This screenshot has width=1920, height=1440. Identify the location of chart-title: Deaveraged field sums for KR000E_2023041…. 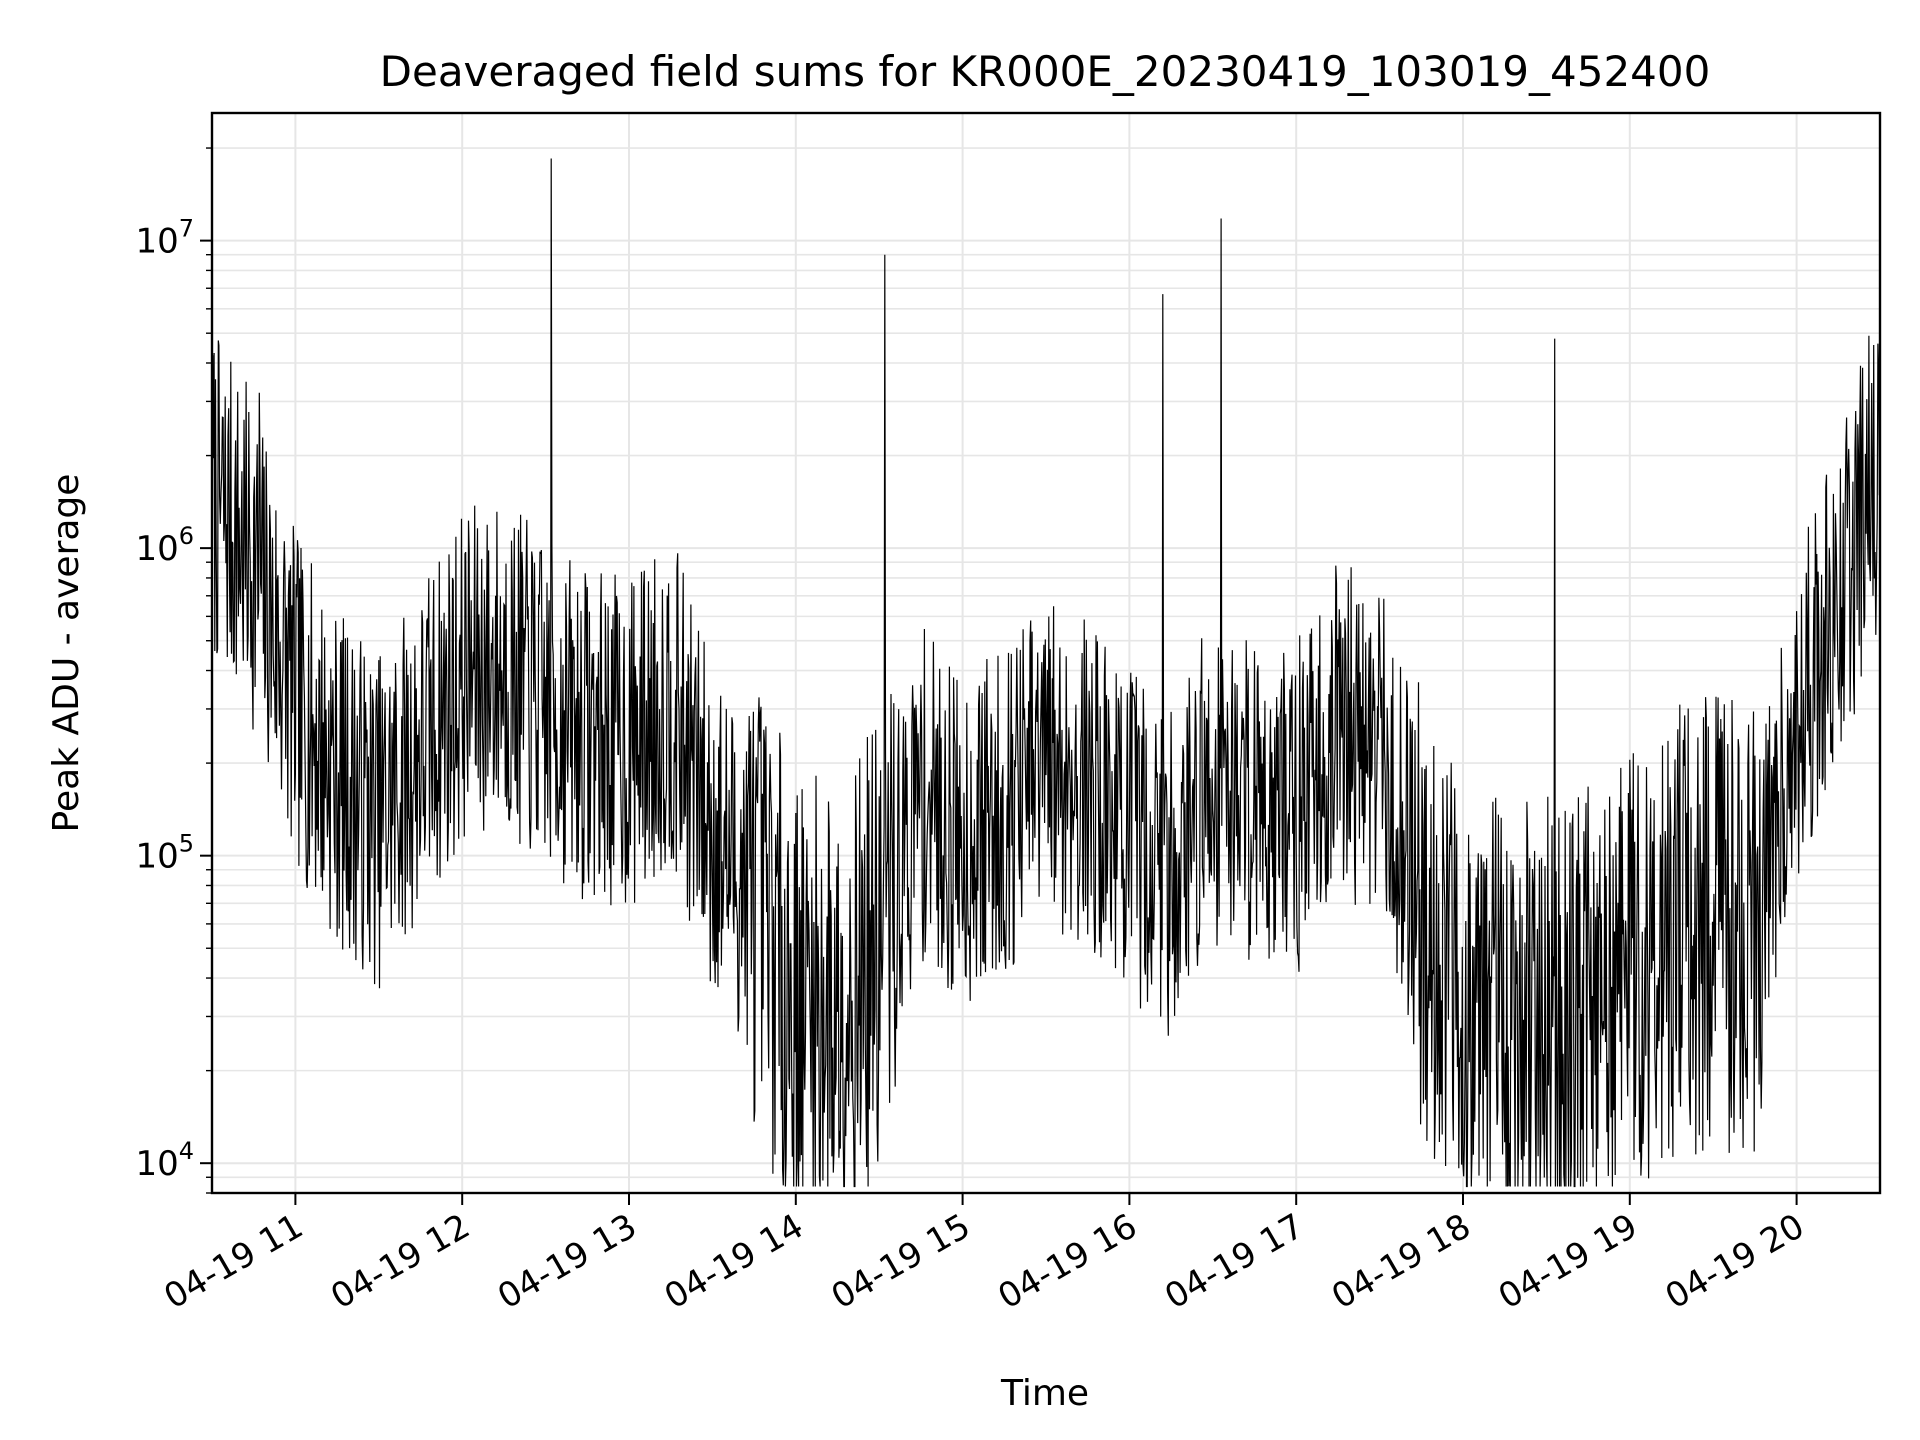
(1045, 71).